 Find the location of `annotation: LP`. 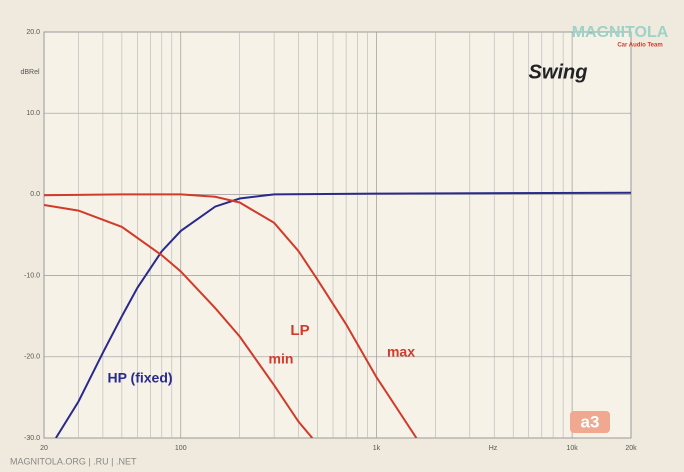

annotation: LP is located at coordinates (299, 330).